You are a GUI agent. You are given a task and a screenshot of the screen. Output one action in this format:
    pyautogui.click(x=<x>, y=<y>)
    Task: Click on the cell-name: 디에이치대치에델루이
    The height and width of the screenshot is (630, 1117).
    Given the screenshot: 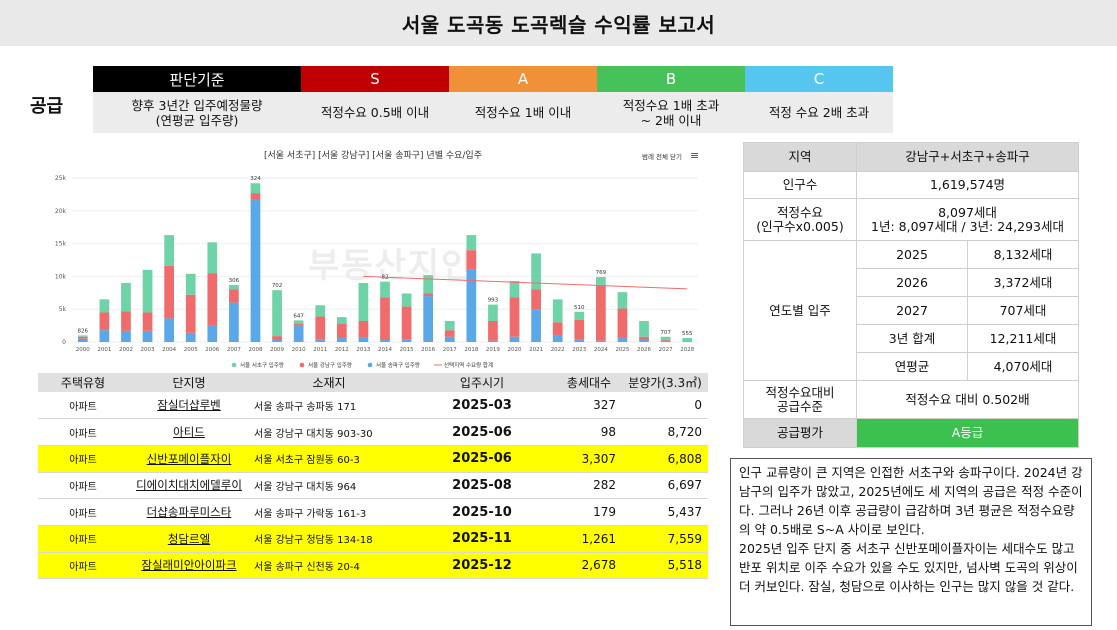 What is the action you would take?
    pyautogui.click(x=189, y=486)
    